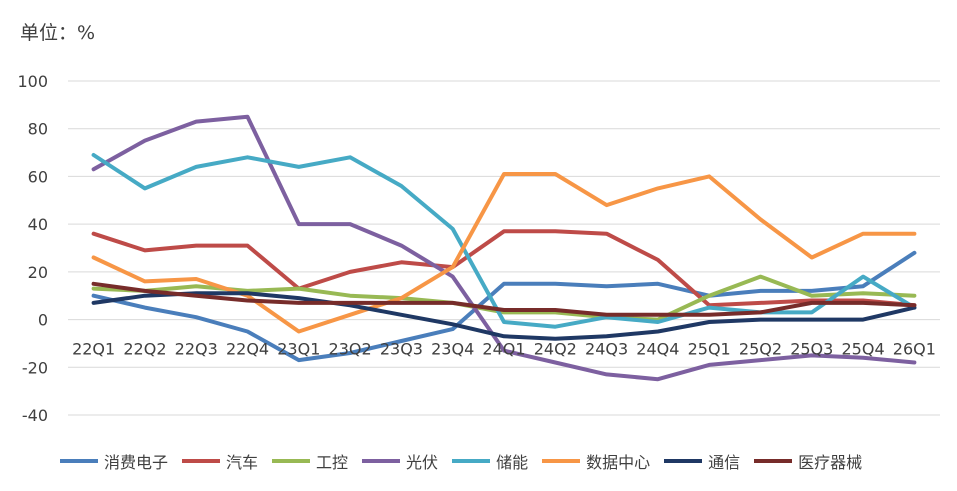 This screenshot has height=491, width=957. Describe the element at coordinates (38, 129) in the screenshot. I see `y-tick-label: 80` at that location.